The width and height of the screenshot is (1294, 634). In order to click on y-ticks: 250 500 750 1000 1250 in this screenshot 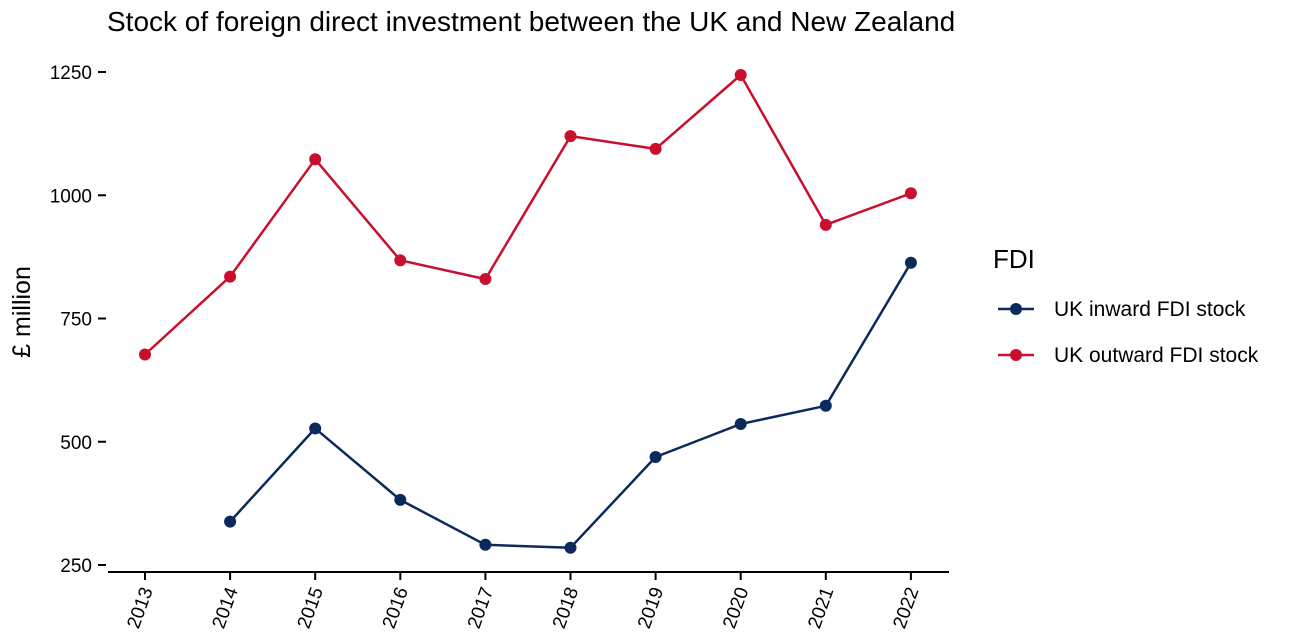, I will do `click(78, 320)`.